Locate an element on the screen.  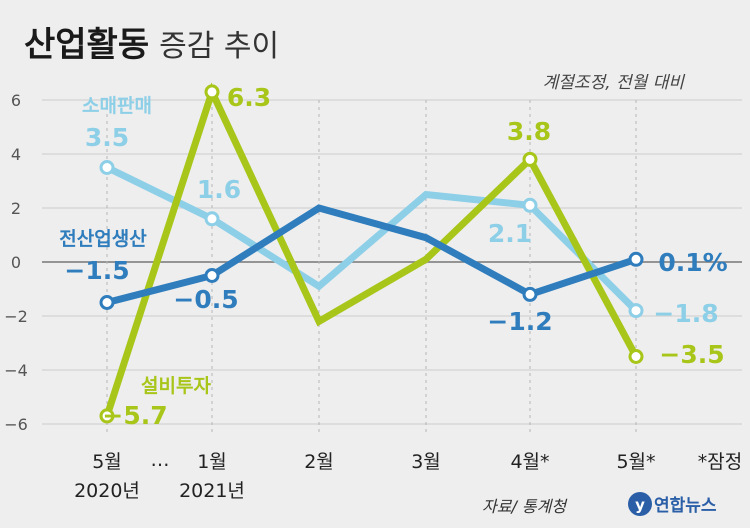
title-main: 산업활동 is located at coordinates (86, 45).